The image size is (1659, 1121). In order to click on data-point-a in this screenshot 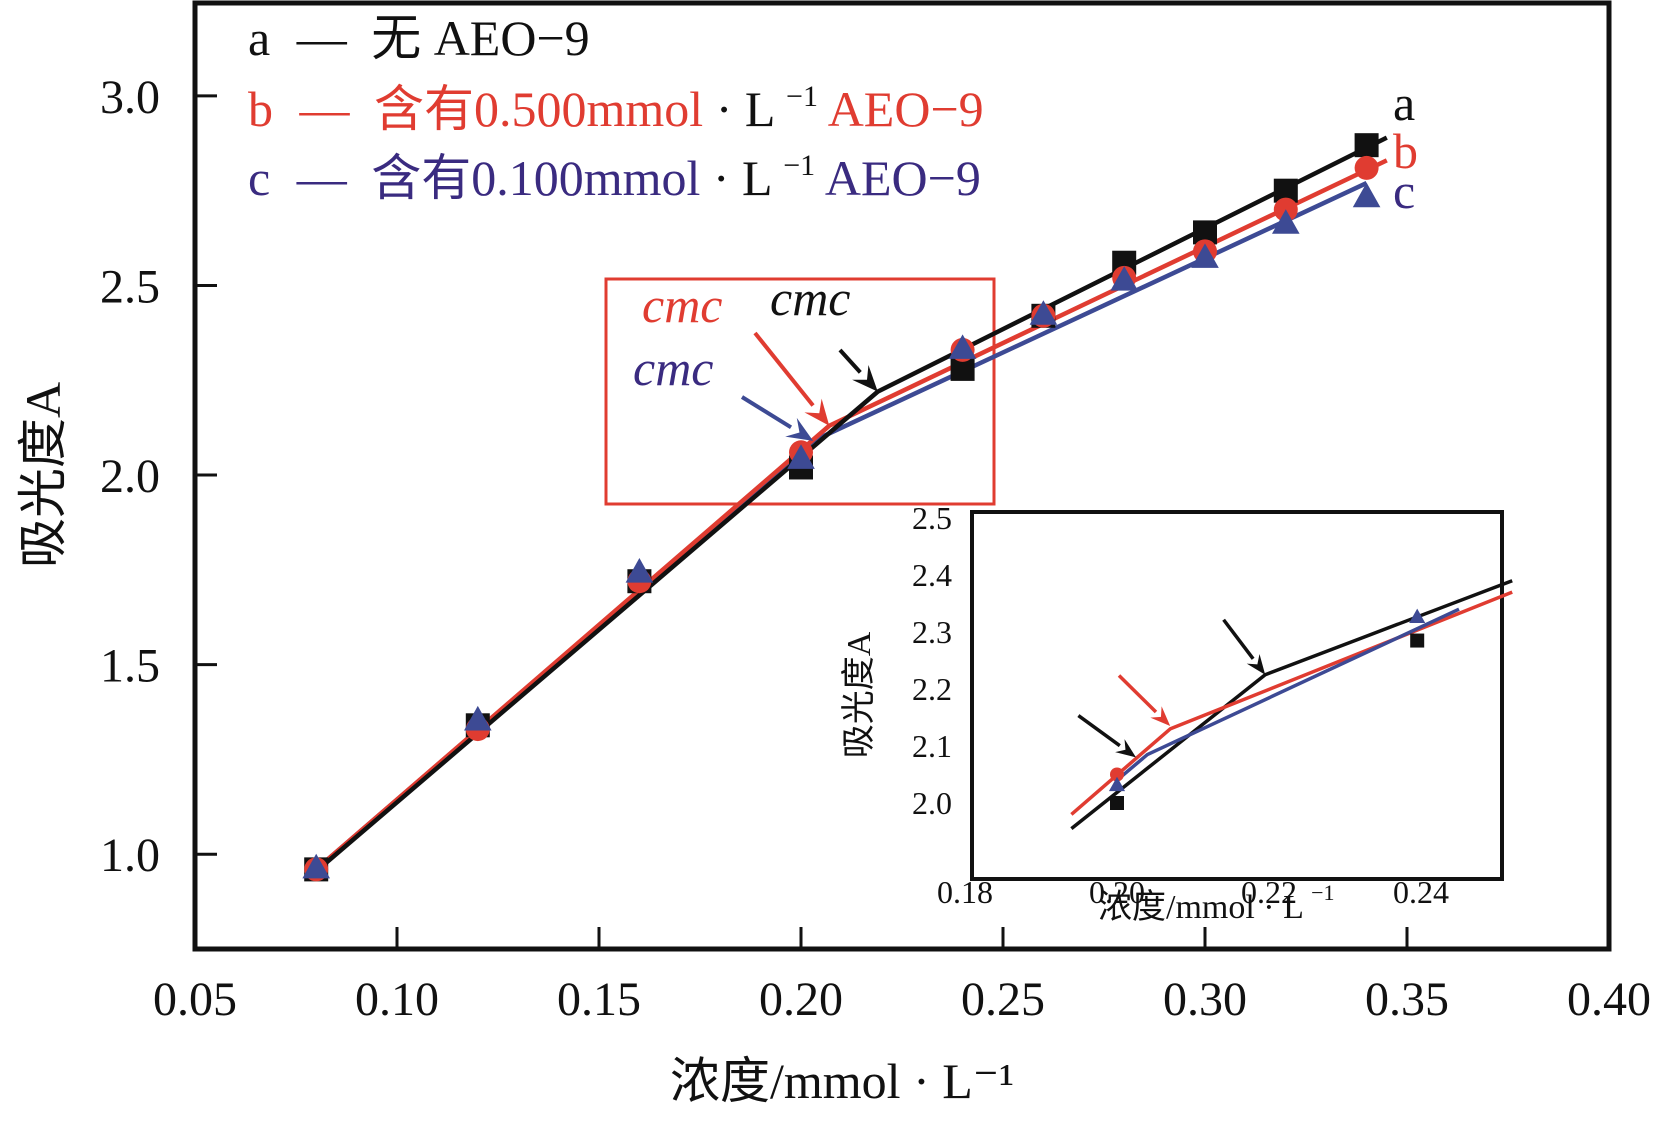, I will do `click(1366, 145)`.